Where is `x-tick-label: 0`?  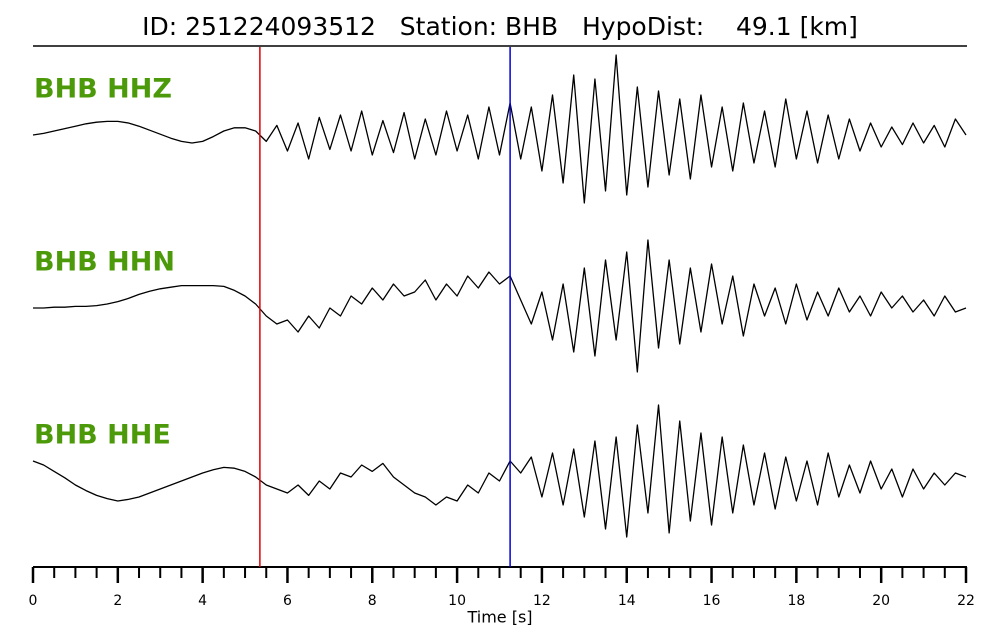 x-tick-label: 0 is located at coordinates (33, 601).